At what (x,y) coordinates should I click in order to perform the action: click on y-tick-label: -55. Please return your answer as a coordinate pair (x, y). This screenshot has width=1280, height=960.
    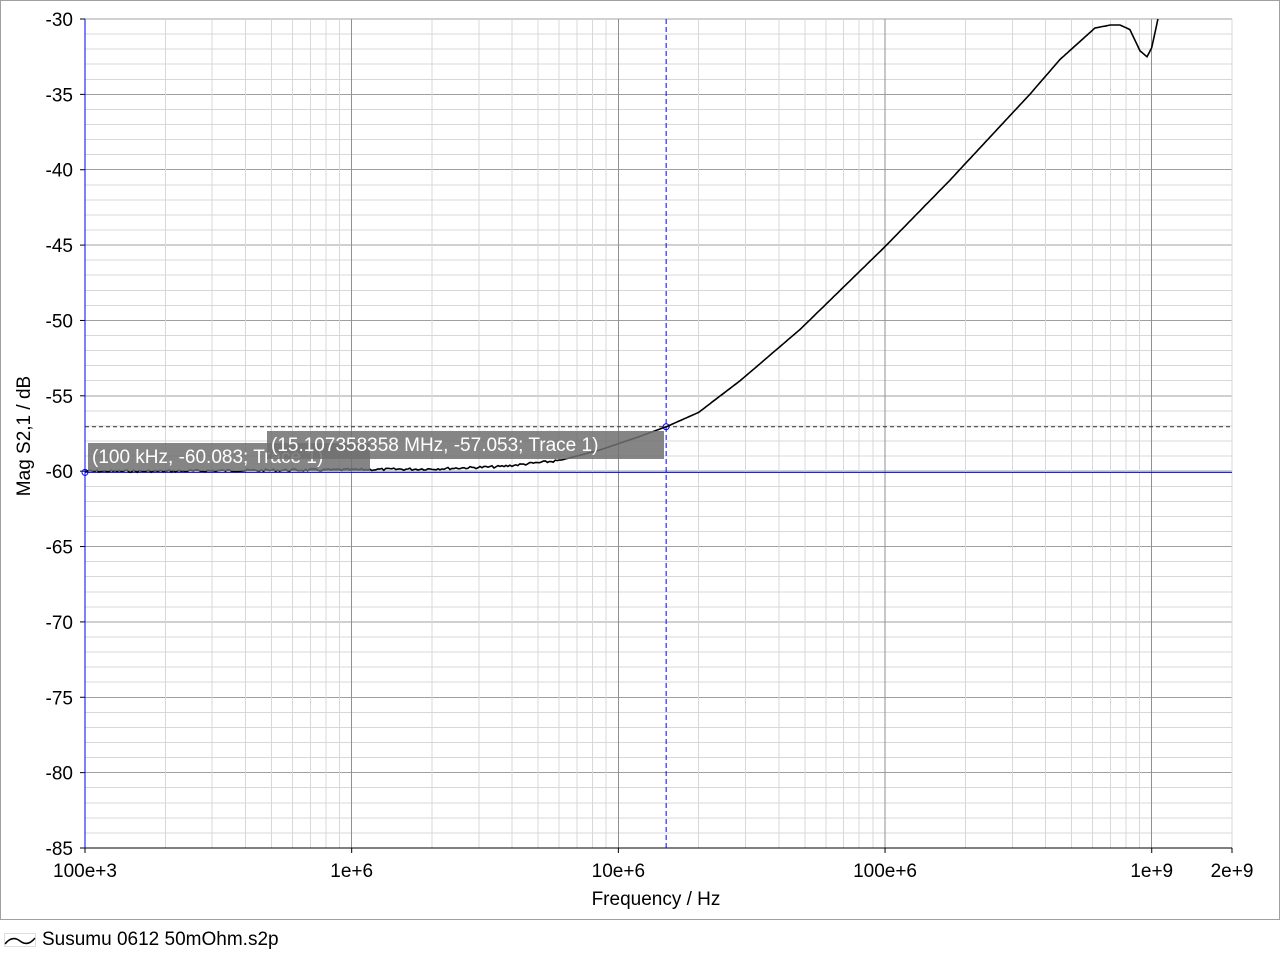
    Looking at the image, I should click on (59, 397).